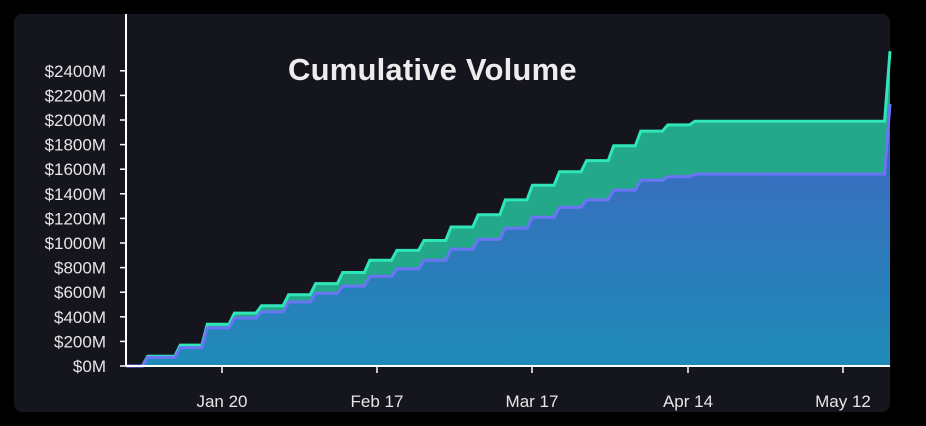  I want to click on y-tick-label: $0M, so click(89, 366).